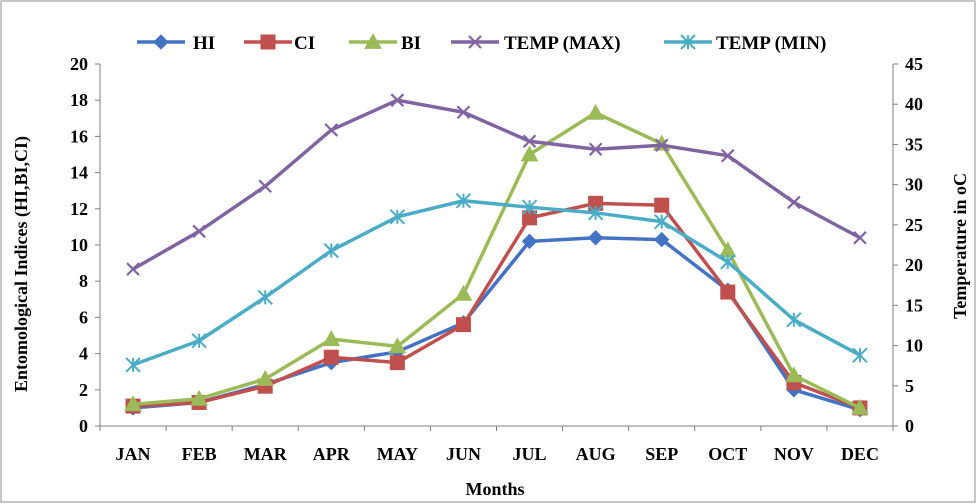  Describe the element at coordinates (914, 305) in the screenshot. I see `y2-tick-label: 15` at that location.